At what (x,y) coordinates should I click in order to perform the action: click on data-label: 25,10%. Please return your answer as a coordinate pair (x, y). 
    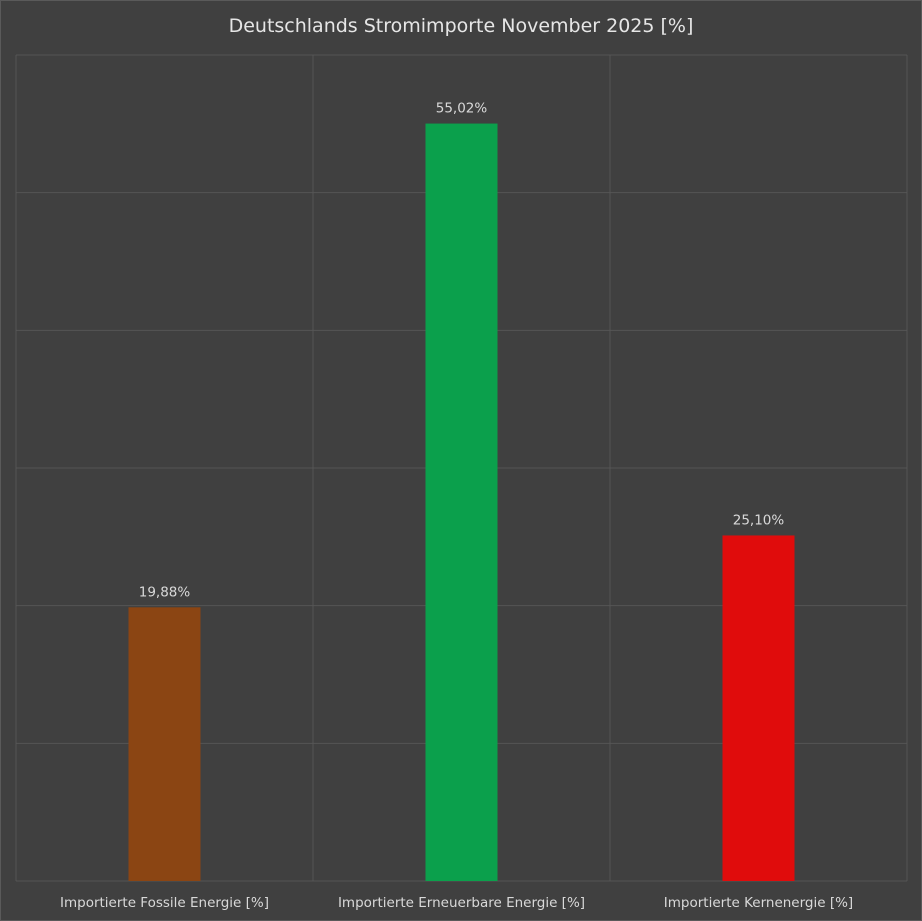
    Looking at the image, I should click on (759, 520).